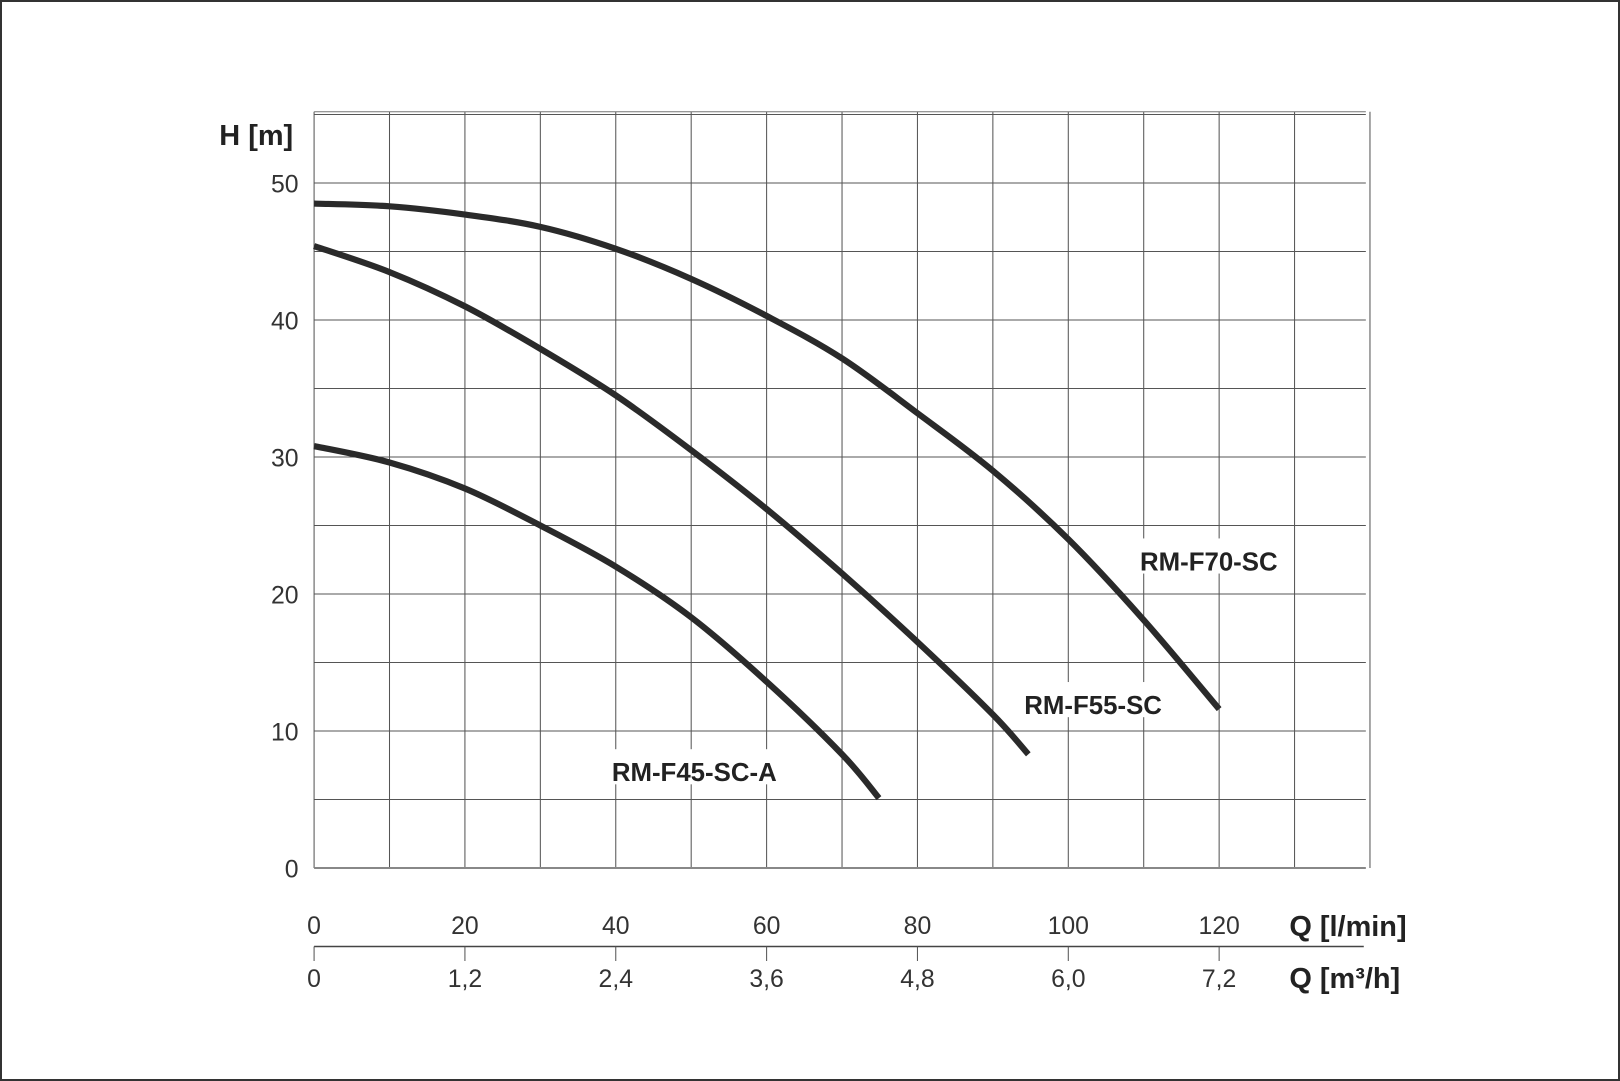 Image resolution: width=1620 pixels, height=1081 pixels. I want to click on series-line, so click(597, 622).